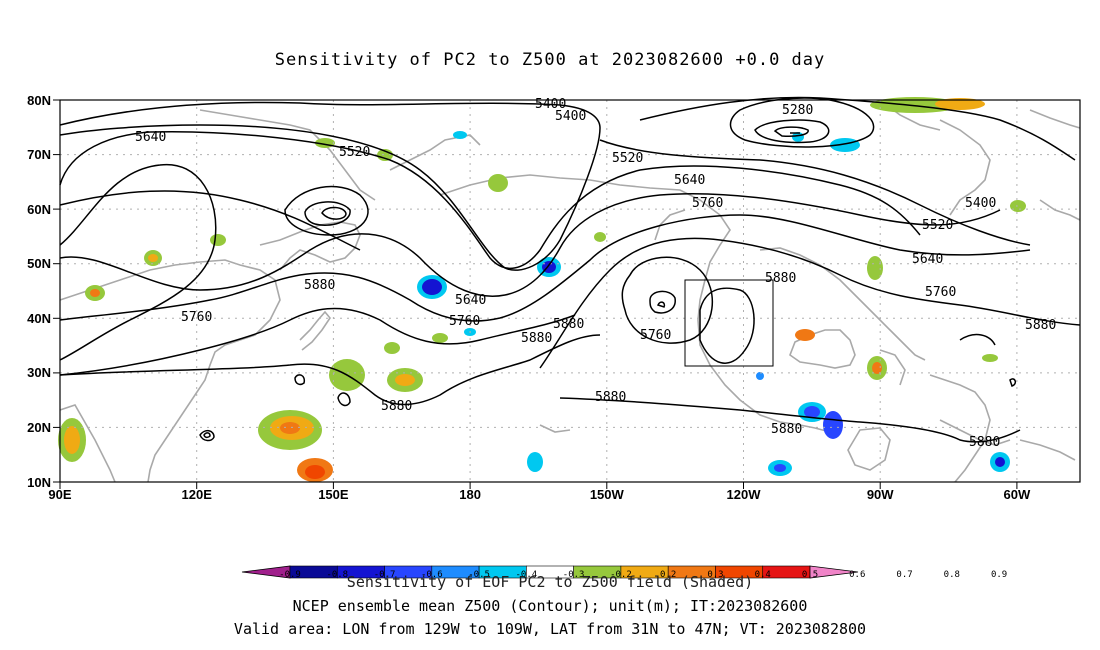 This screenshot has width=1100, height=650. What do you see at coordinates (952, 575) in the screenshot?
I see `colorbar-tick-label: 0.8` at bounding box center [952, 575].